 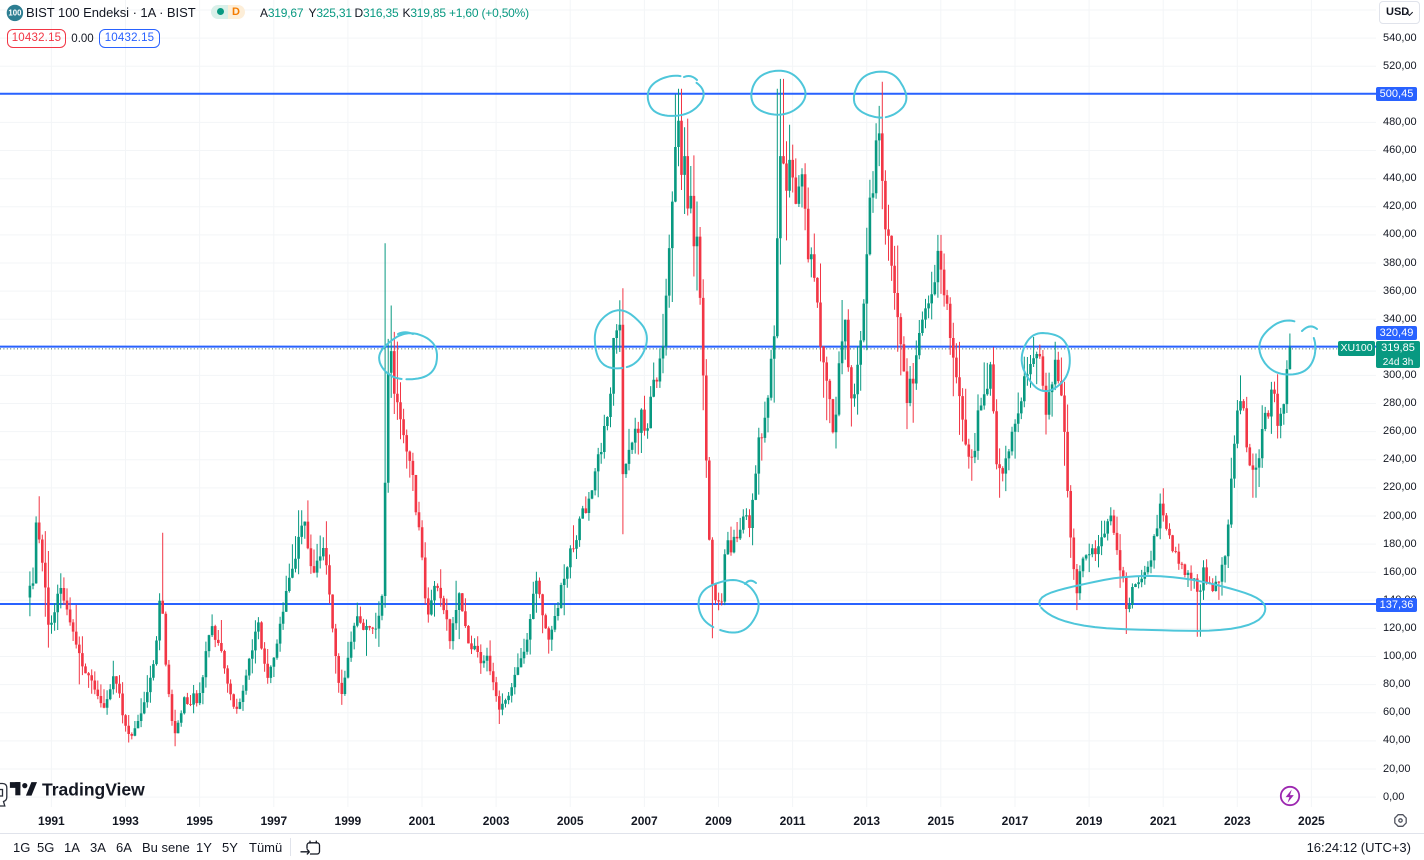 What do you see at coordinates (93, 790) in the screenshot?
I see `svg-text: TradingView` at bounding box center [93, 790].